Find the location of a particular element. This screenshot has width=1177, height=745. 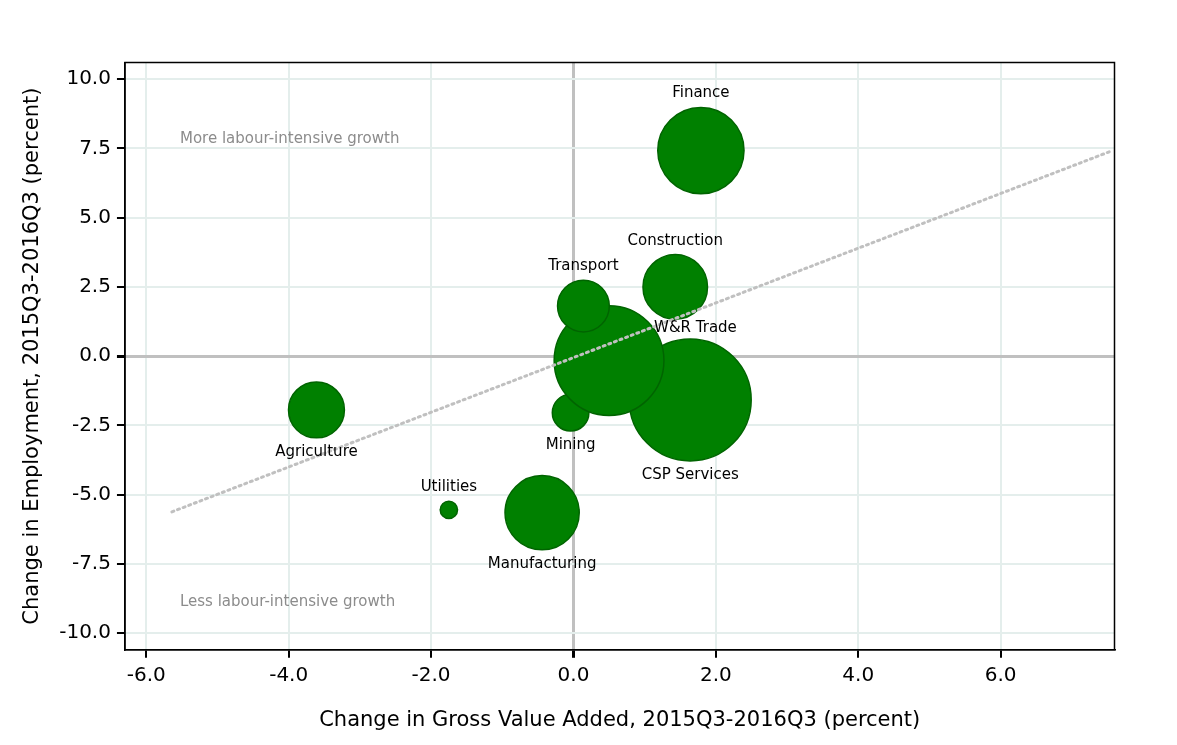

x-tick-label: 2.0 is located at coordinates (715, 674).